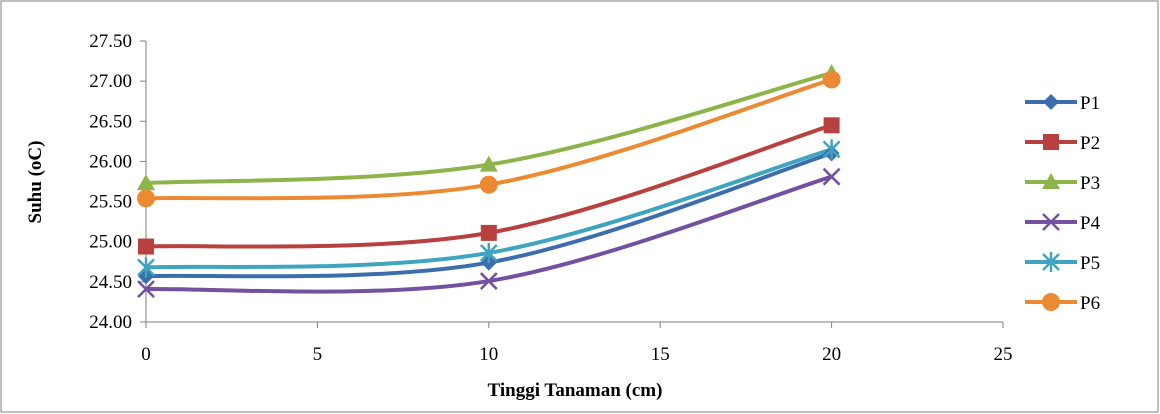 The height and width of the screenshot is (414, 1160). Describe the element at coordinates (1062, 303) in the screenshot. I see `legend-item-p6: P6` at that location.